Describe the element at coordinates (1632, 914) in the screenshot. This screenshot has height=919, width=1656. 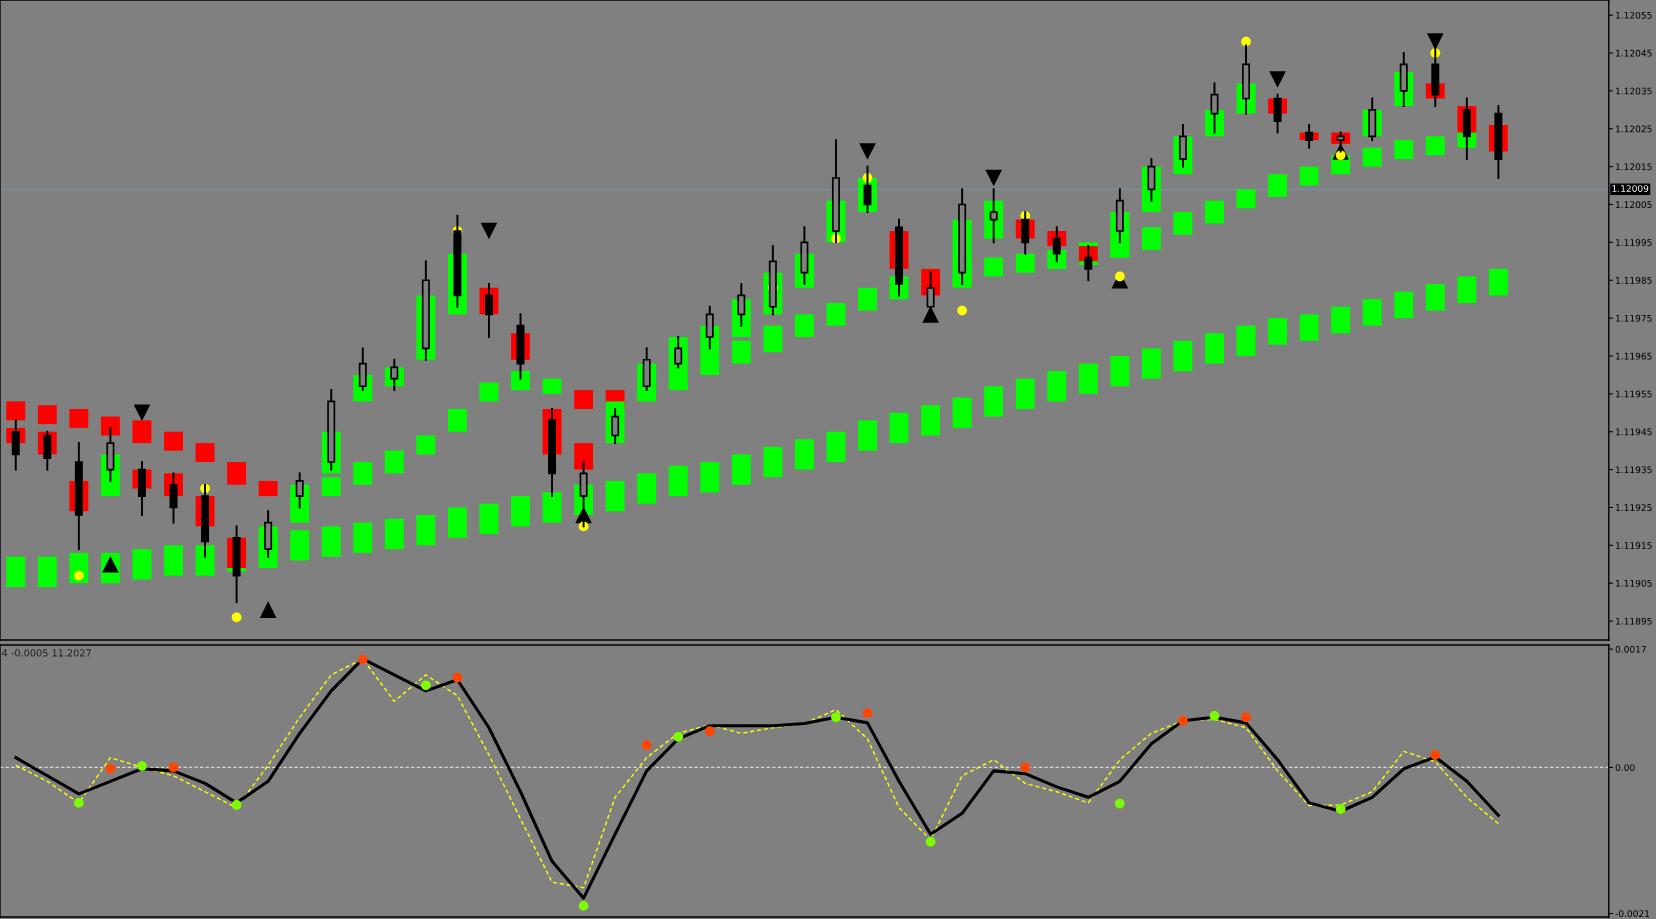
I see `y-tick-label: -0.0021` at that location.